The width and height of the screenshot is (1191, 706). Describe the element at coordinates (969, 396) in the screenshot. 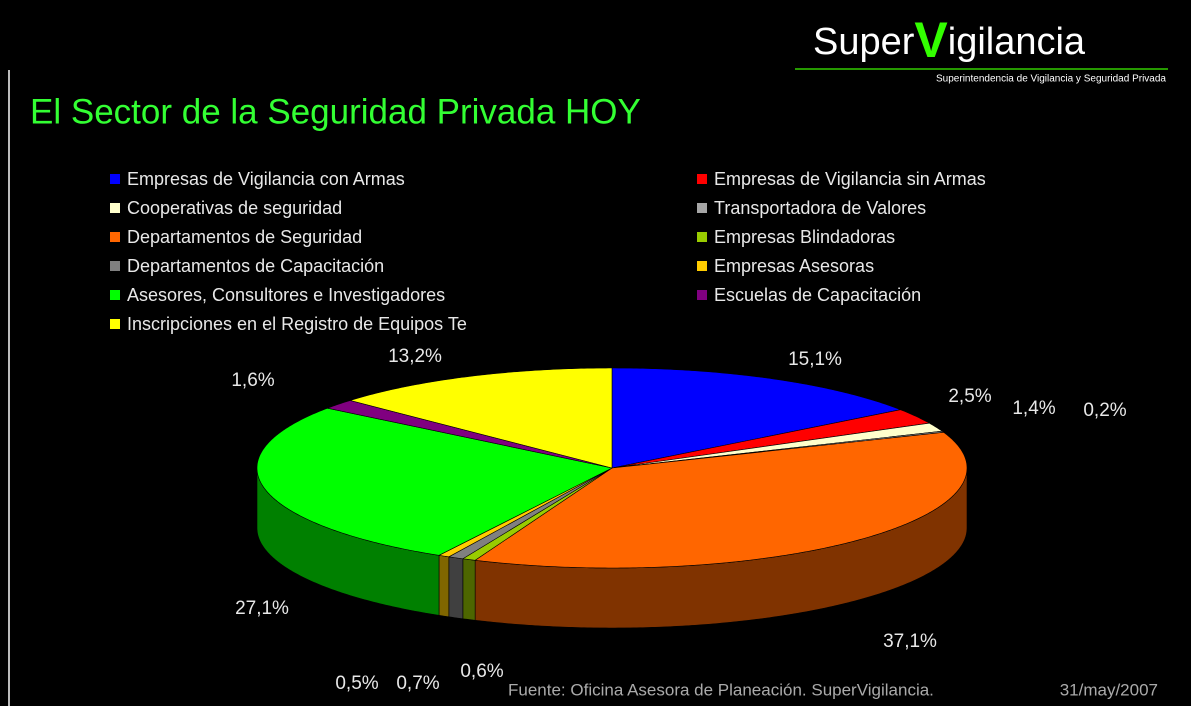

I see `value-label: 2,5%` at that location.